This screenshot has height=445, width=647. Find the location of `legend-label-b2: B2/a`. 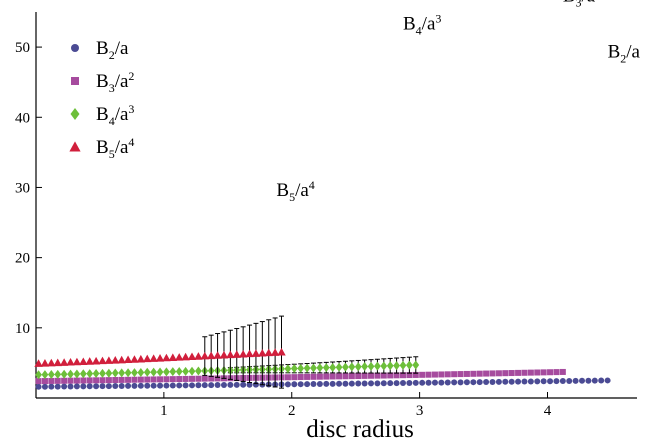

legend-label-b2: B2/a is located at coordinates (112, 50).